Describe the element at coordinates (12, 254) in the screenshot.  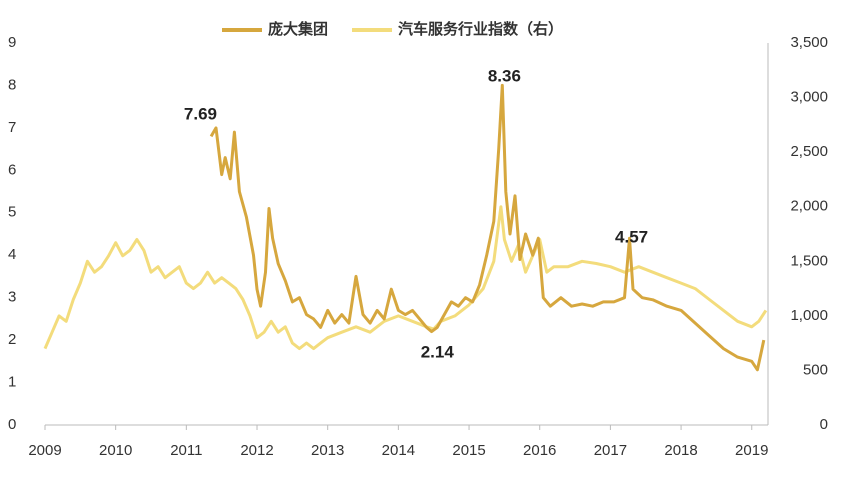
I see `y-tick-label: 4` at that location.